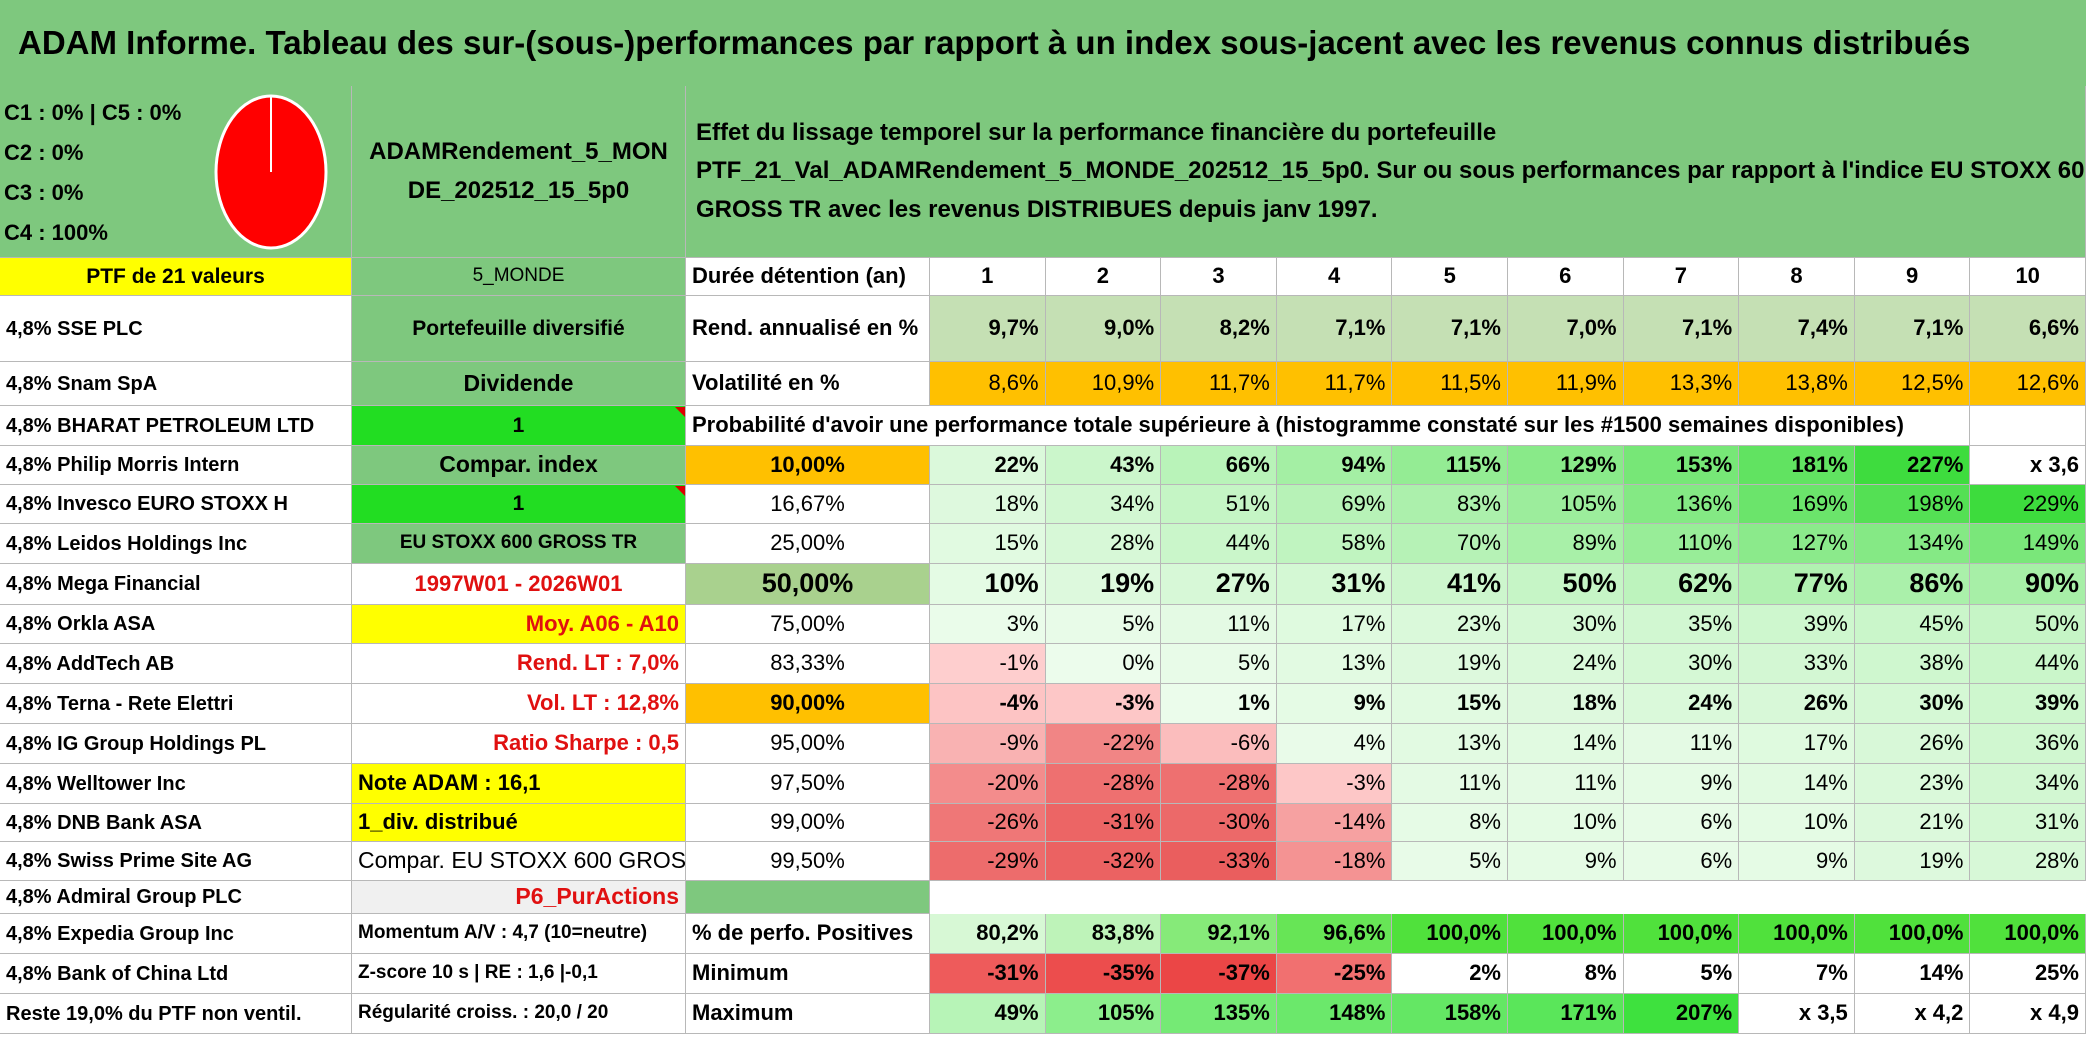 The height and width of the screenshot is (1044, 2086). I want to click on holding-row: 4,8% SSE PLC, so click(176, 329).